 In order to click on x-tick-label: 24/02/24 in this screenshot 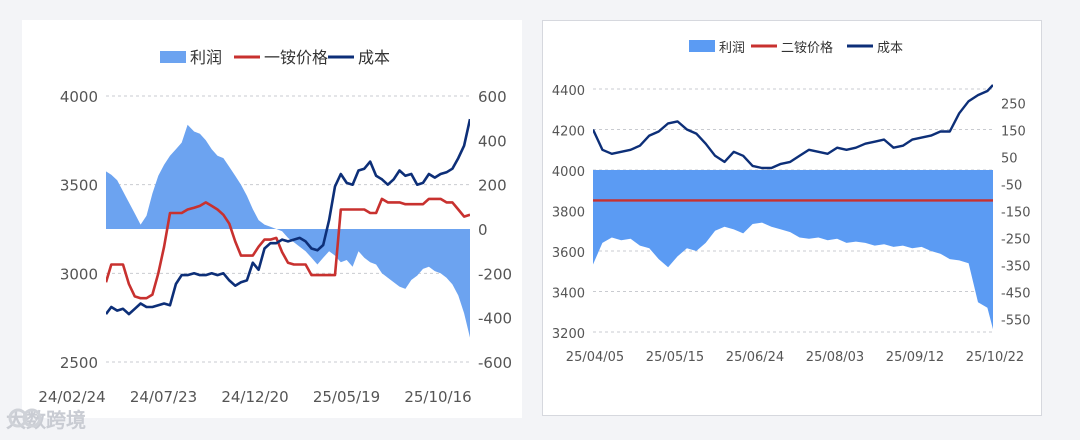, I will do `click(71, 397)`.